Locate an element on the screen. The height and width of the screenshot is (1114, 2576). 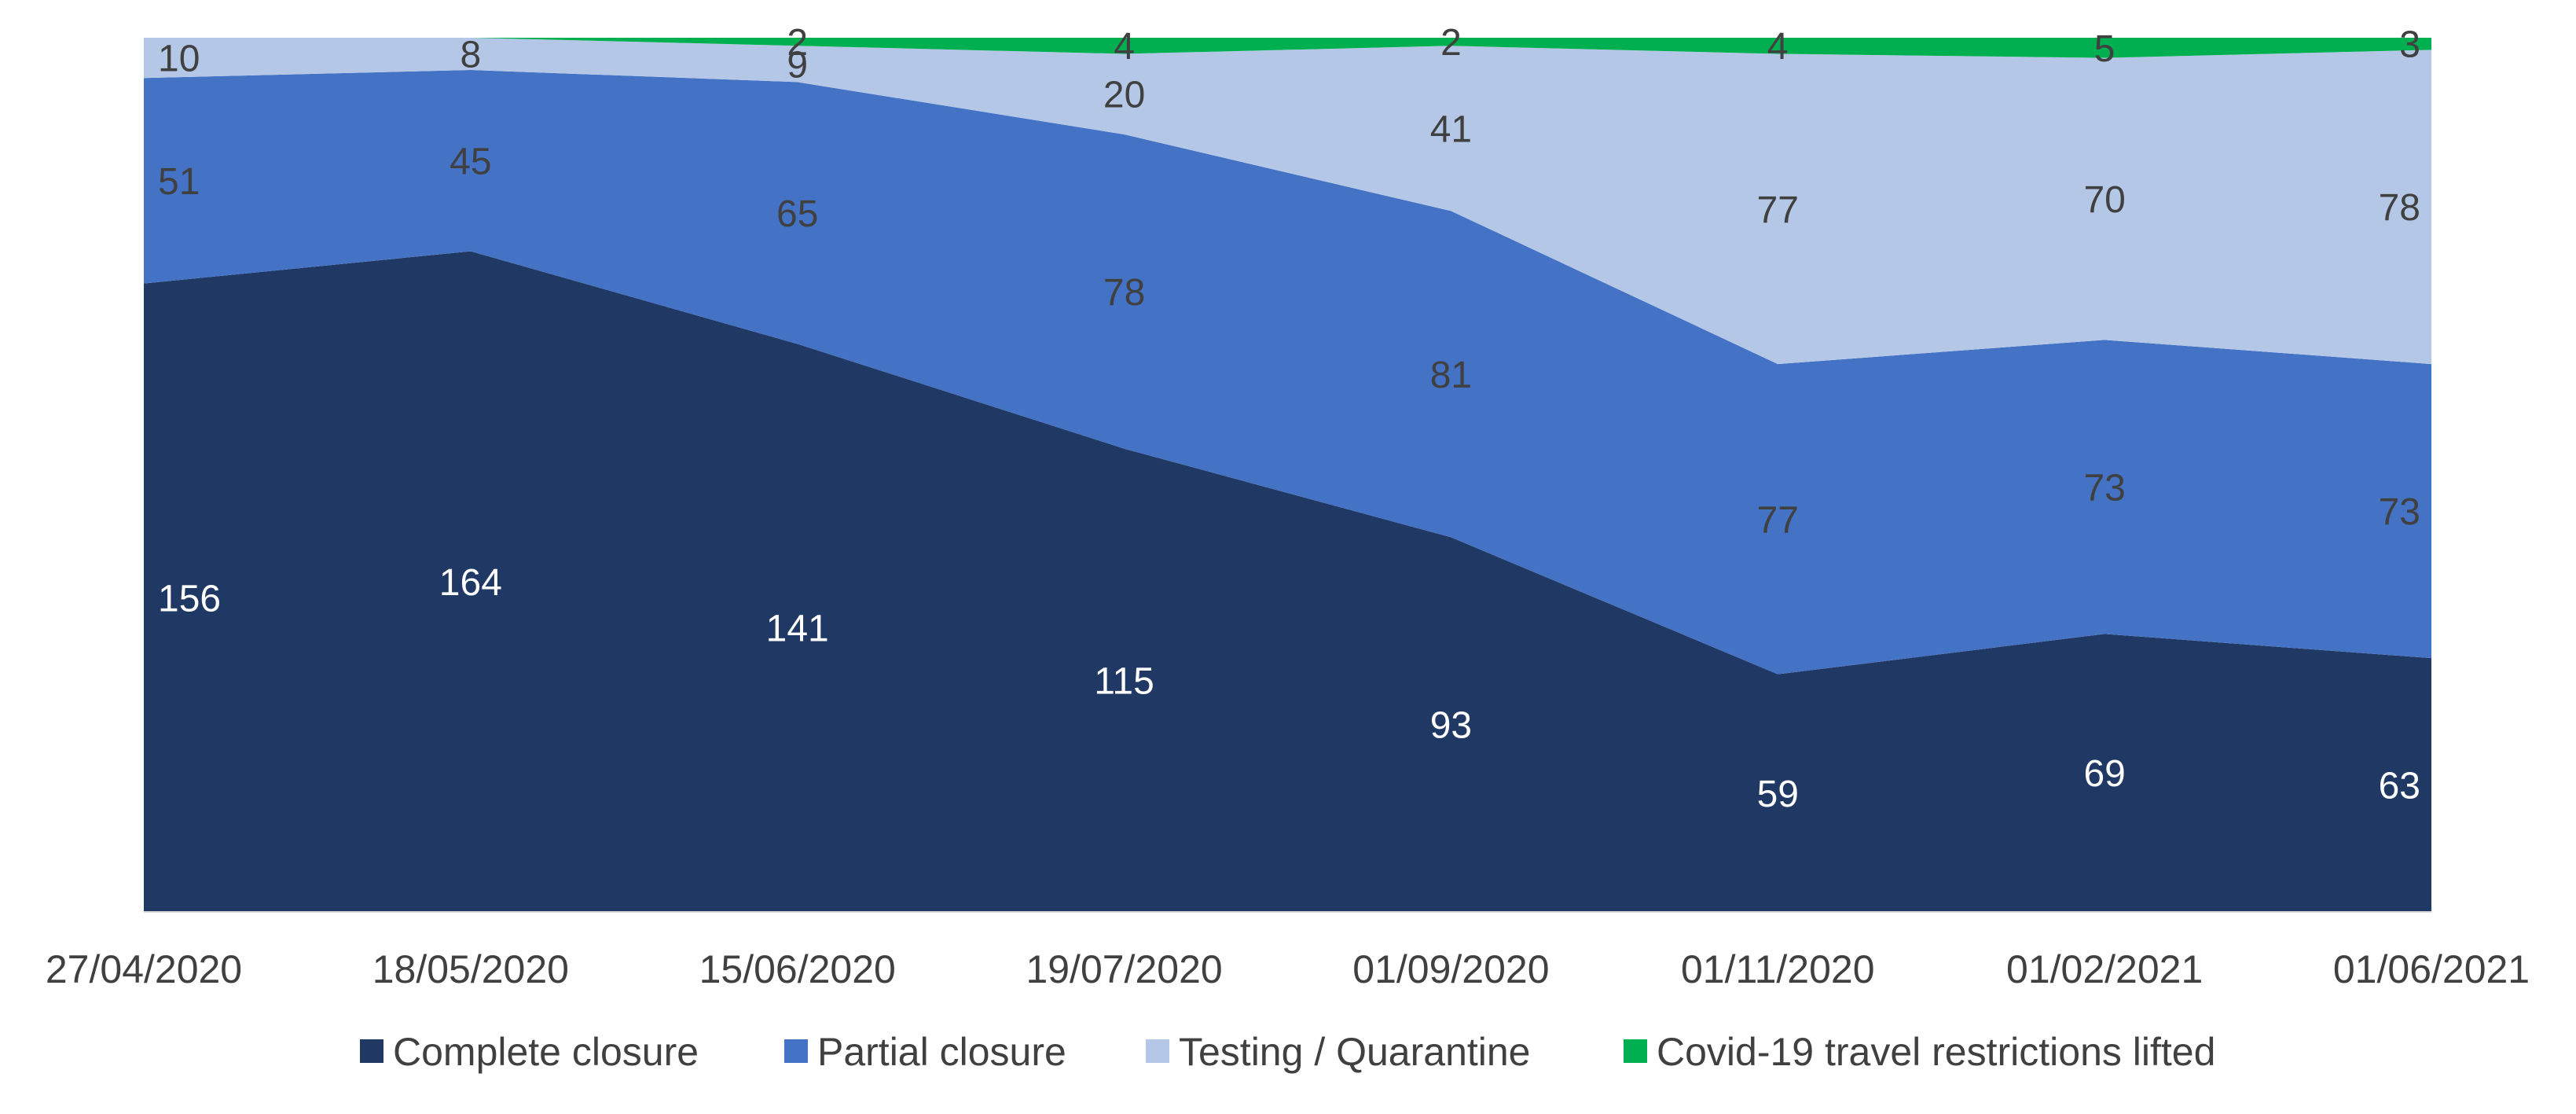
legend-label-complete-closure: Complete closure is located at coordinates (546, 1052).